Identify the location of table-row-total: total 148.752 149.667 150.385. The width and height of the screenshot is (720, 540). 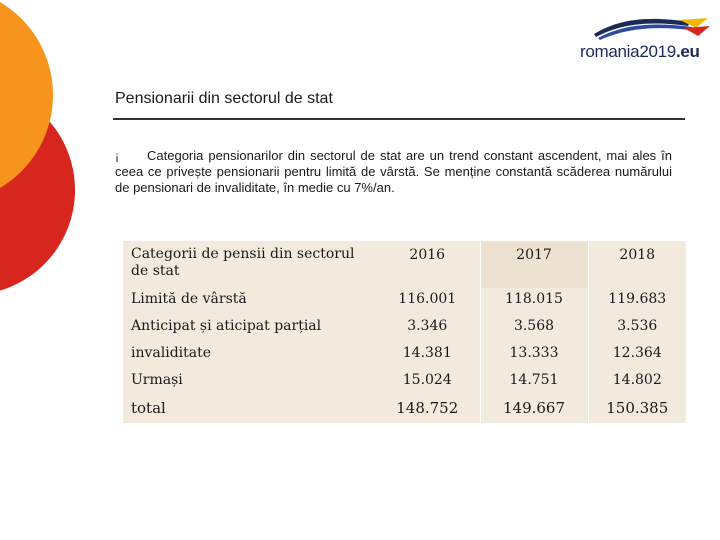
(404, 409).